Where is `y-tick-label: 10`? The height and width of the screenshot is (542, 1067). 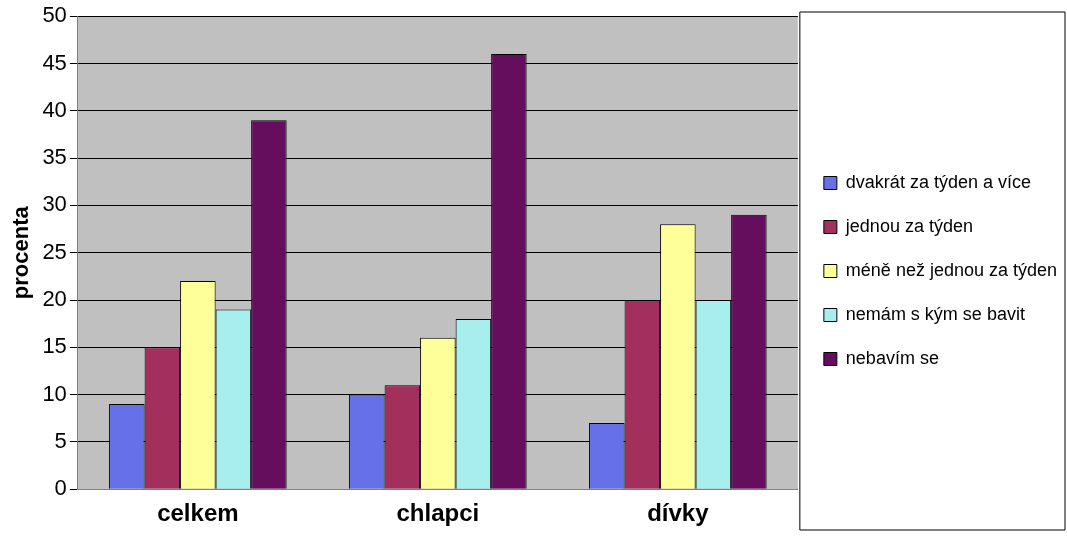
y-tick-label: 10 is located at coordinates (54, 393).